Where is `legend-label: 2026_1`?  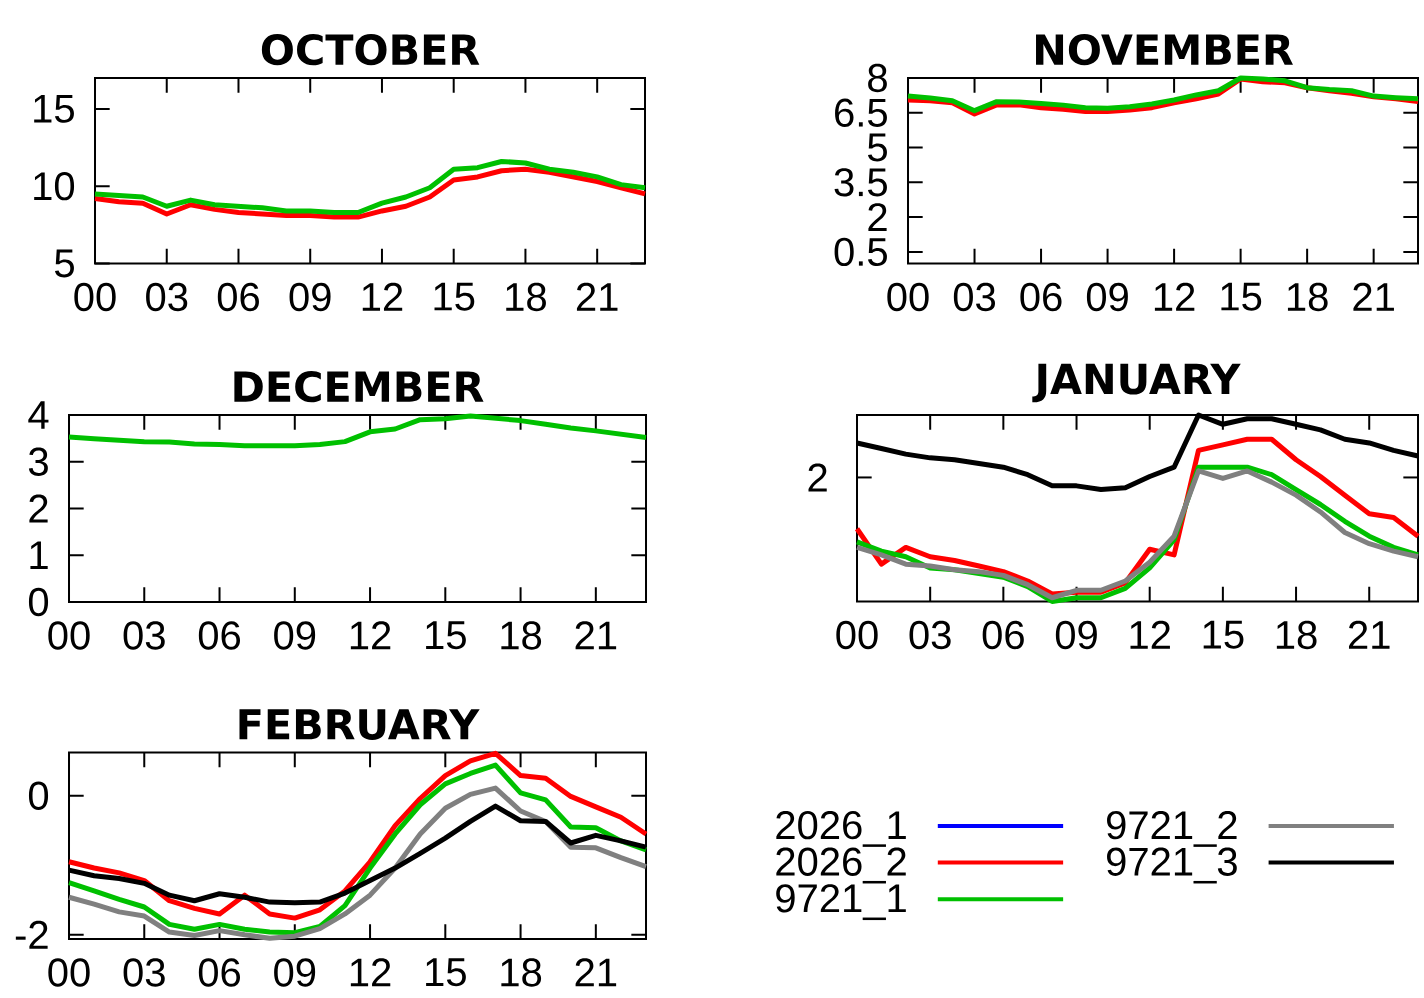
legend-label: 2026_1 is located at coordinates (841, 828).